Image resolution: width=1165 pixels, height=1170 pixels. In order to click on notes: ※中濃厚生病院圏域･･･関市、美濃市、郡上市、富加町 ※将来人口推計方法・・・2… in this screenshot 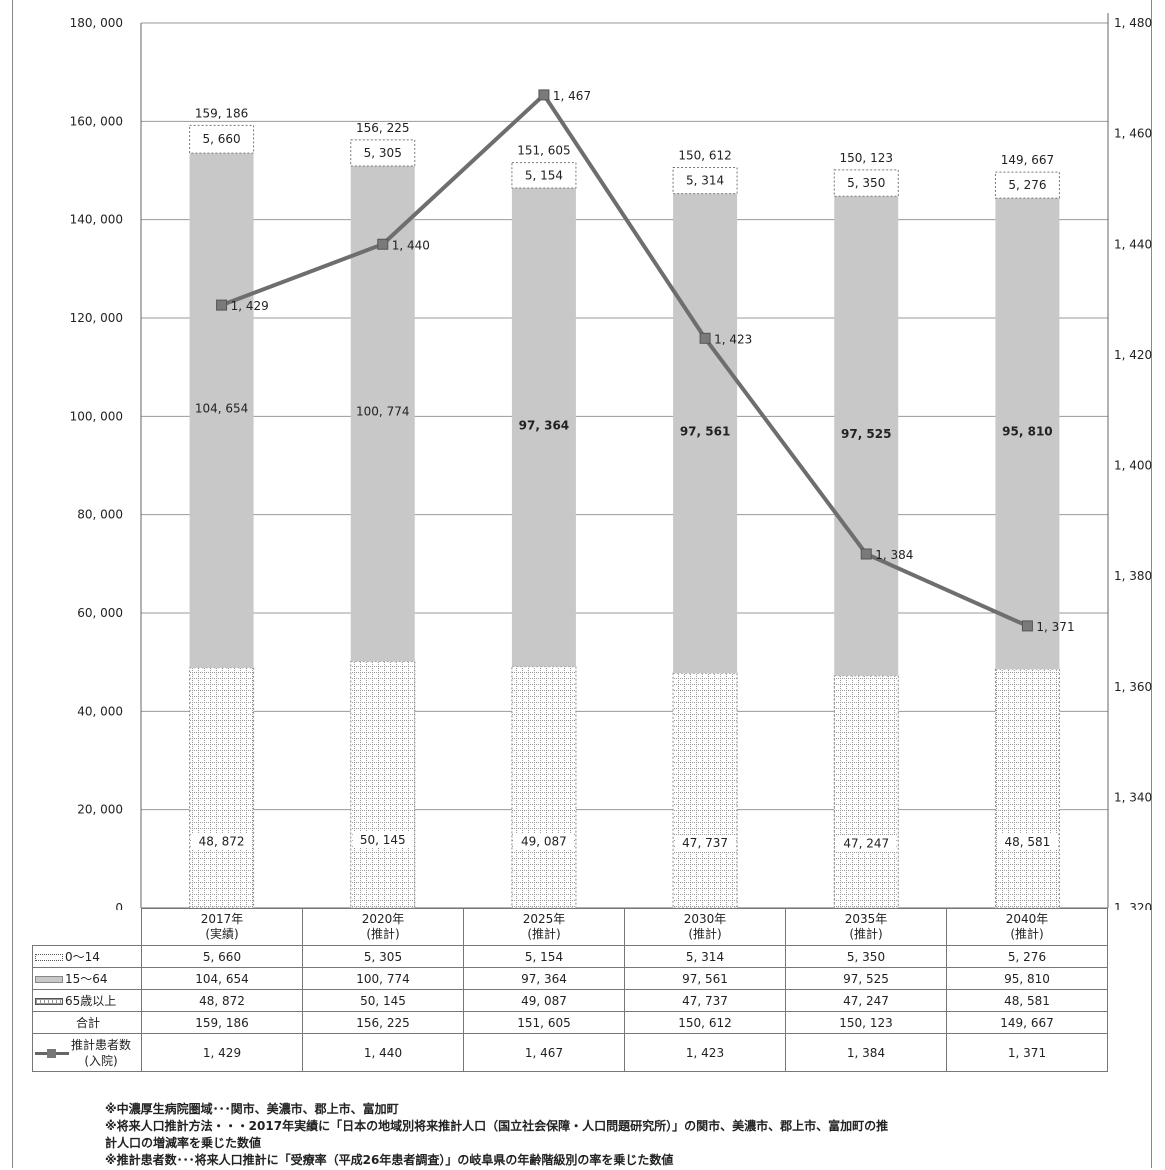, I will do `click(605, 1135)`.